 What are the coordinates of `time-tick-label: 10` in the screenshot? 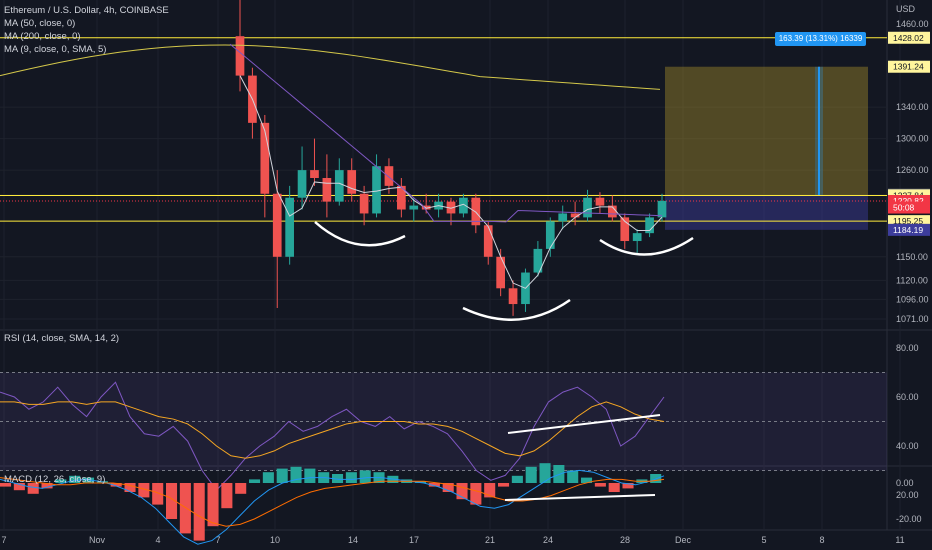 It's located at (275, 540).